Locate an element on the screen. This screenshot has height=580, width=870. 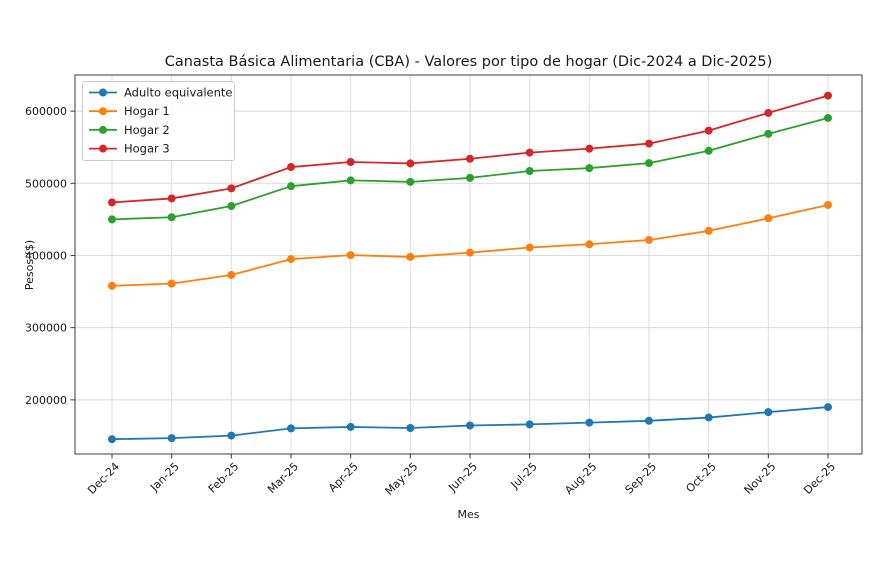
x-tick-label: Aug-25 is located at coordinates (580, 478).